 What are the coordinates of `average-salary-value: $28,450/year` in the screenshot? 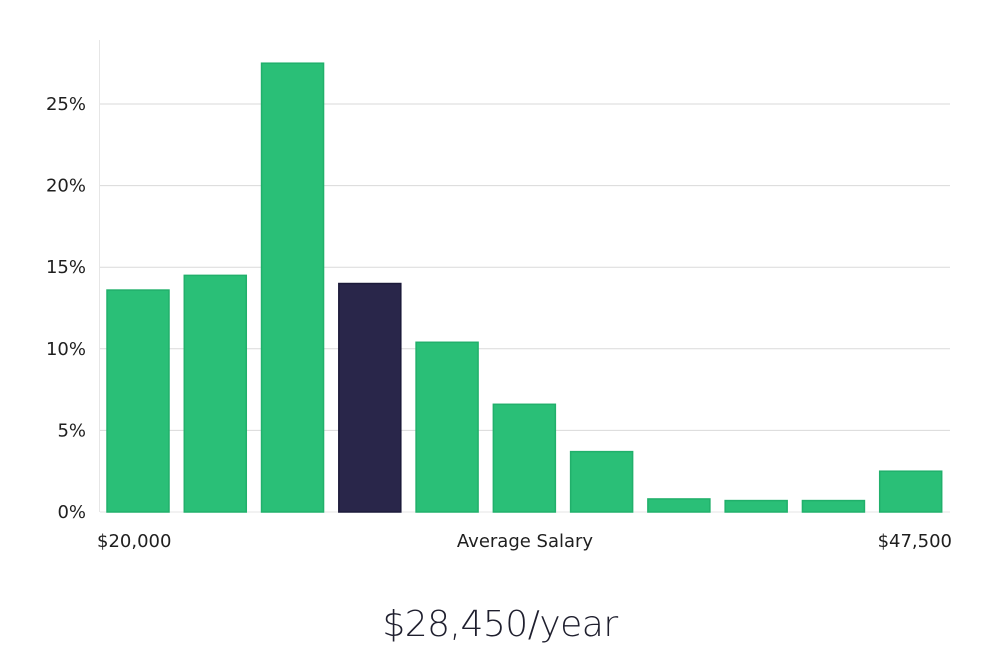 It's located at (500, 624).